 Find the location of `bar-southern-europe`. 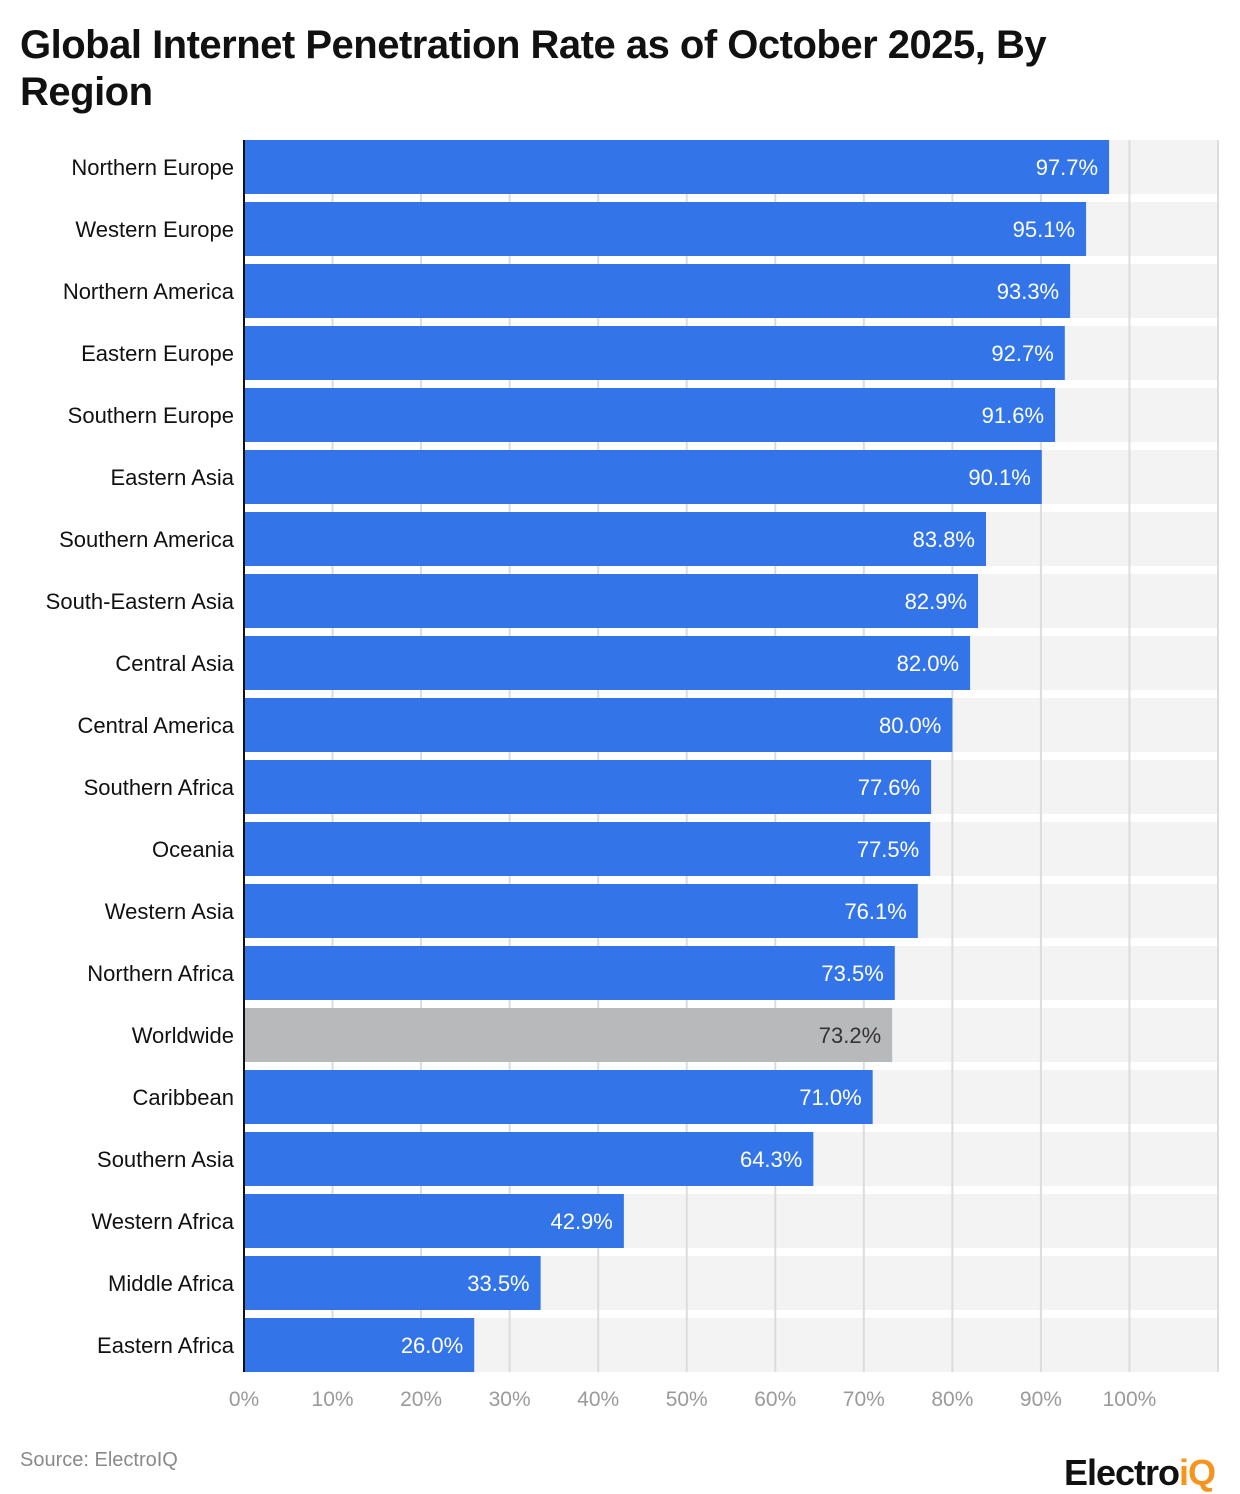

bar-southern-europe is located at coordinates (650, 415).